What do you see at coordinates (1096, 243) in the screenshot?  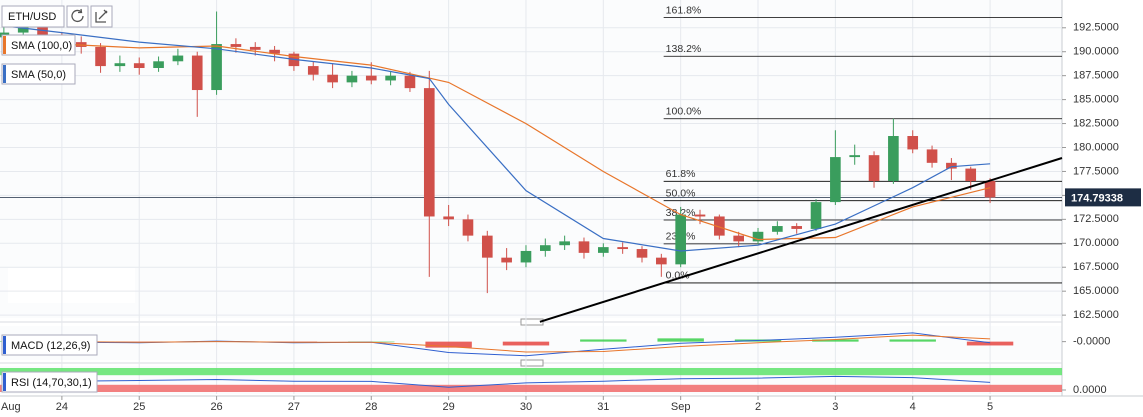 I see `y-tick-label: 170.0000` at bounding box center [1096, 243].